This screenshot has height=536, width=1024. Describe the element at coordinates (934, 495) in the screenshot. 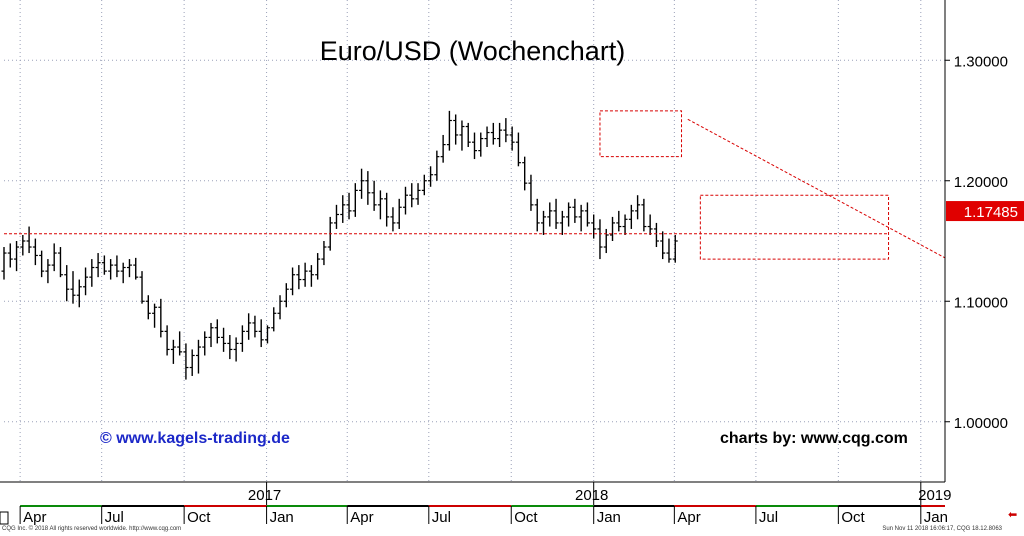

I see `year-label: 2019` at that location.